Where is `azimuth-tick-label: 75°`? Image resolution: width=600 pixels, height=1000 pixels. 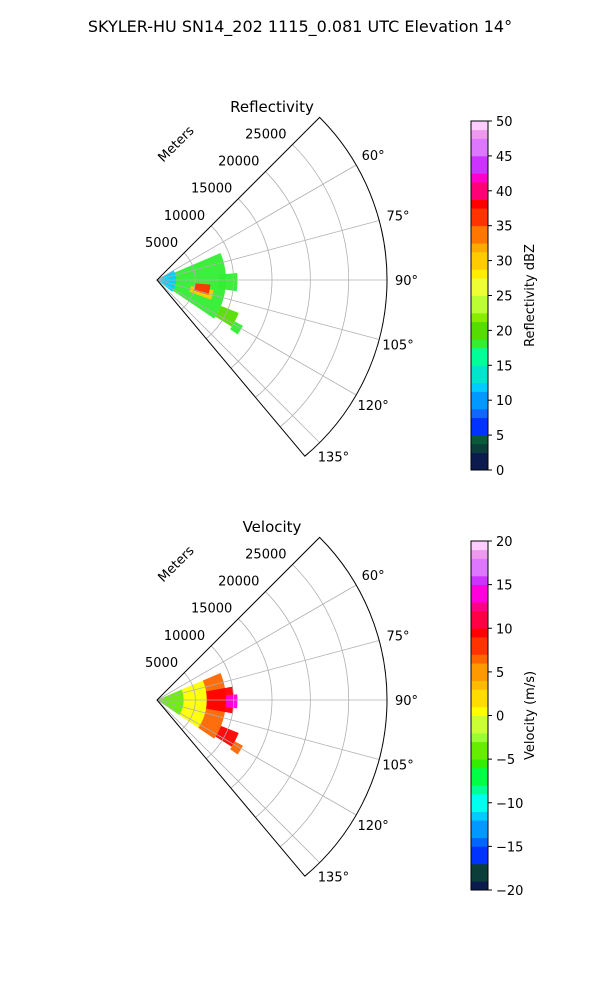
azimuth-tick-label: 75° is located at coordinates (398, 216).